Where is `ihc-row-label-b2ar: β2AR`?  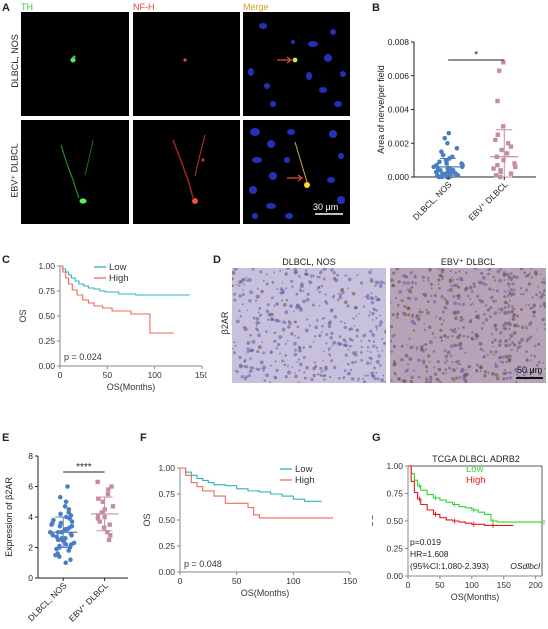
ihc-row-label-b2ar: β2AR is located at coordinates (225, 323).